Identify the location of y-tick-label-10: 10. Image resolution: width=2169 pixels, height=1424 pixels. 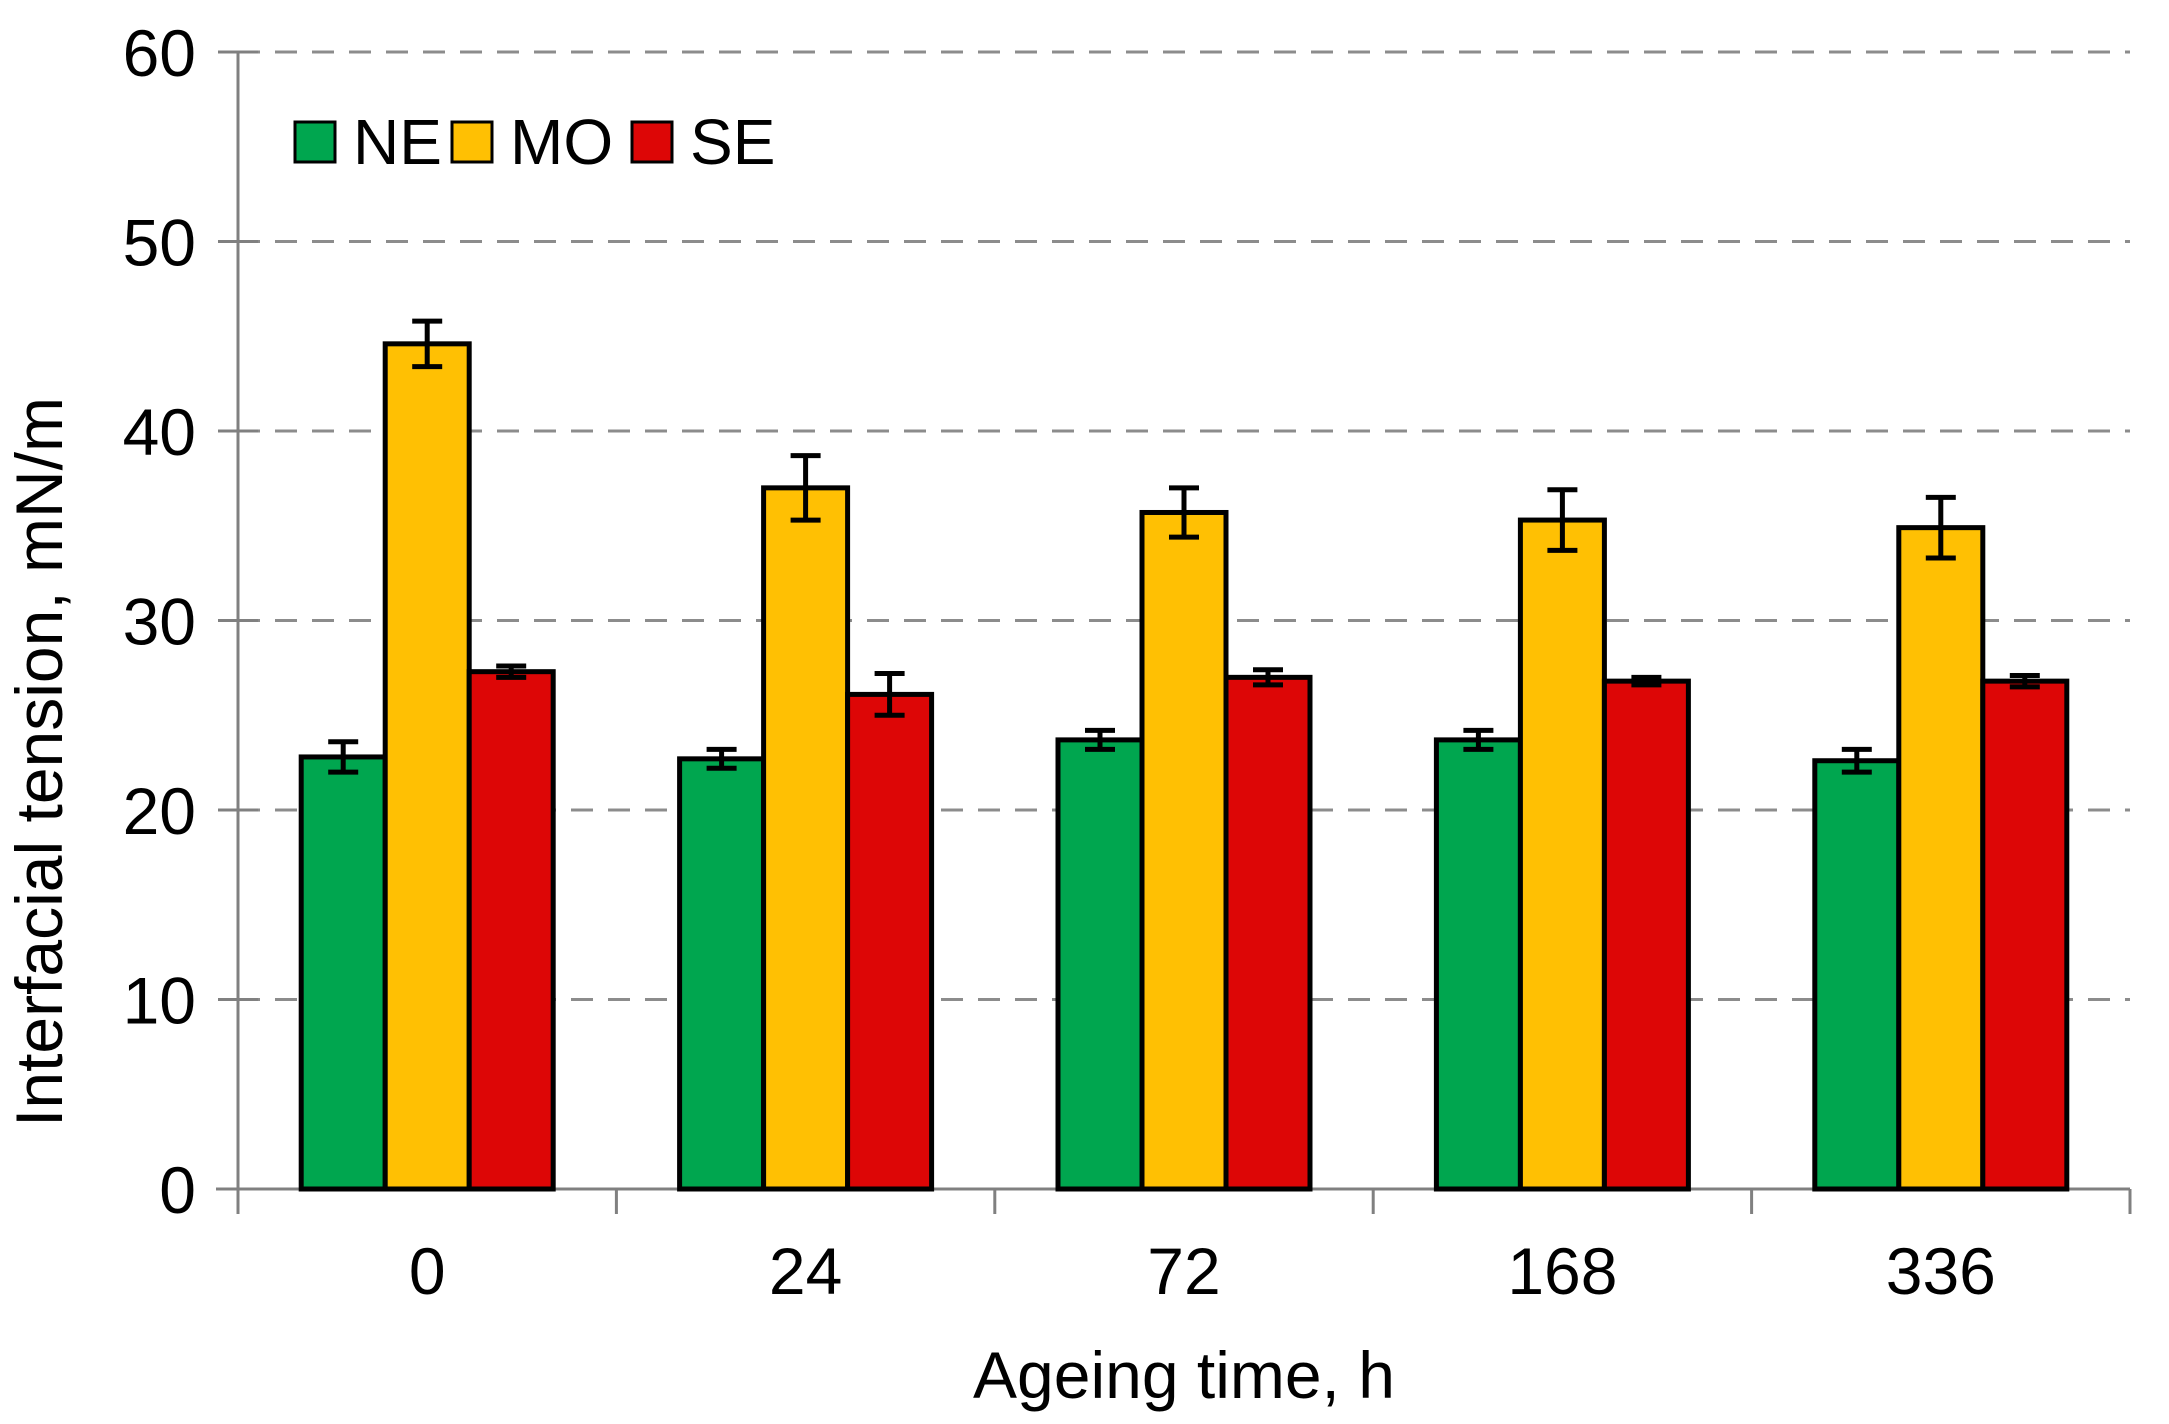
(159, 1001).